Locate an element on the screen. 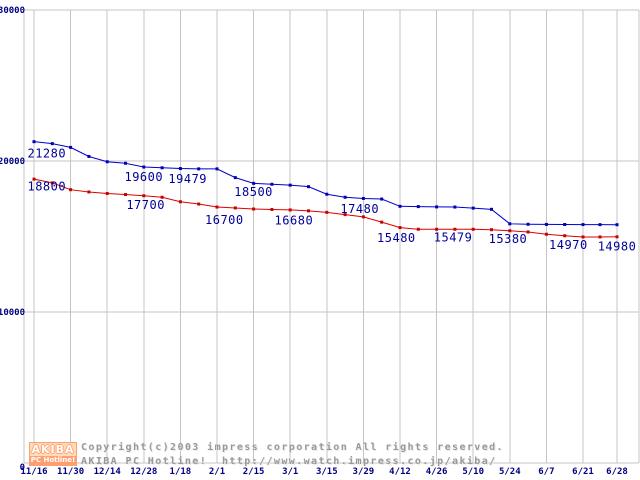  x-axis-tick-label: 3/29 is located at coordinates (364, 472).